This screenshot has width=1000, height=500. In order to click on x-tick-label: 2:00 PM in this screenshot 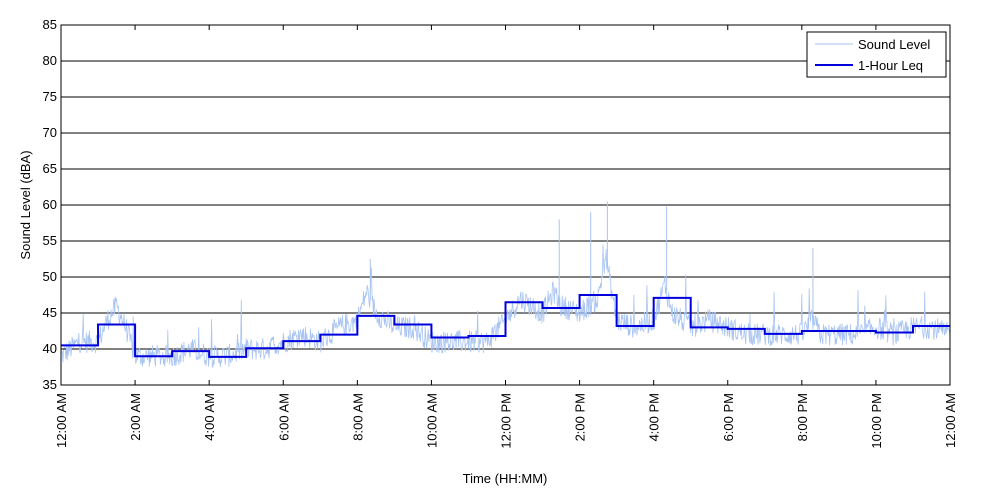, I will do `click(580, 417)`.